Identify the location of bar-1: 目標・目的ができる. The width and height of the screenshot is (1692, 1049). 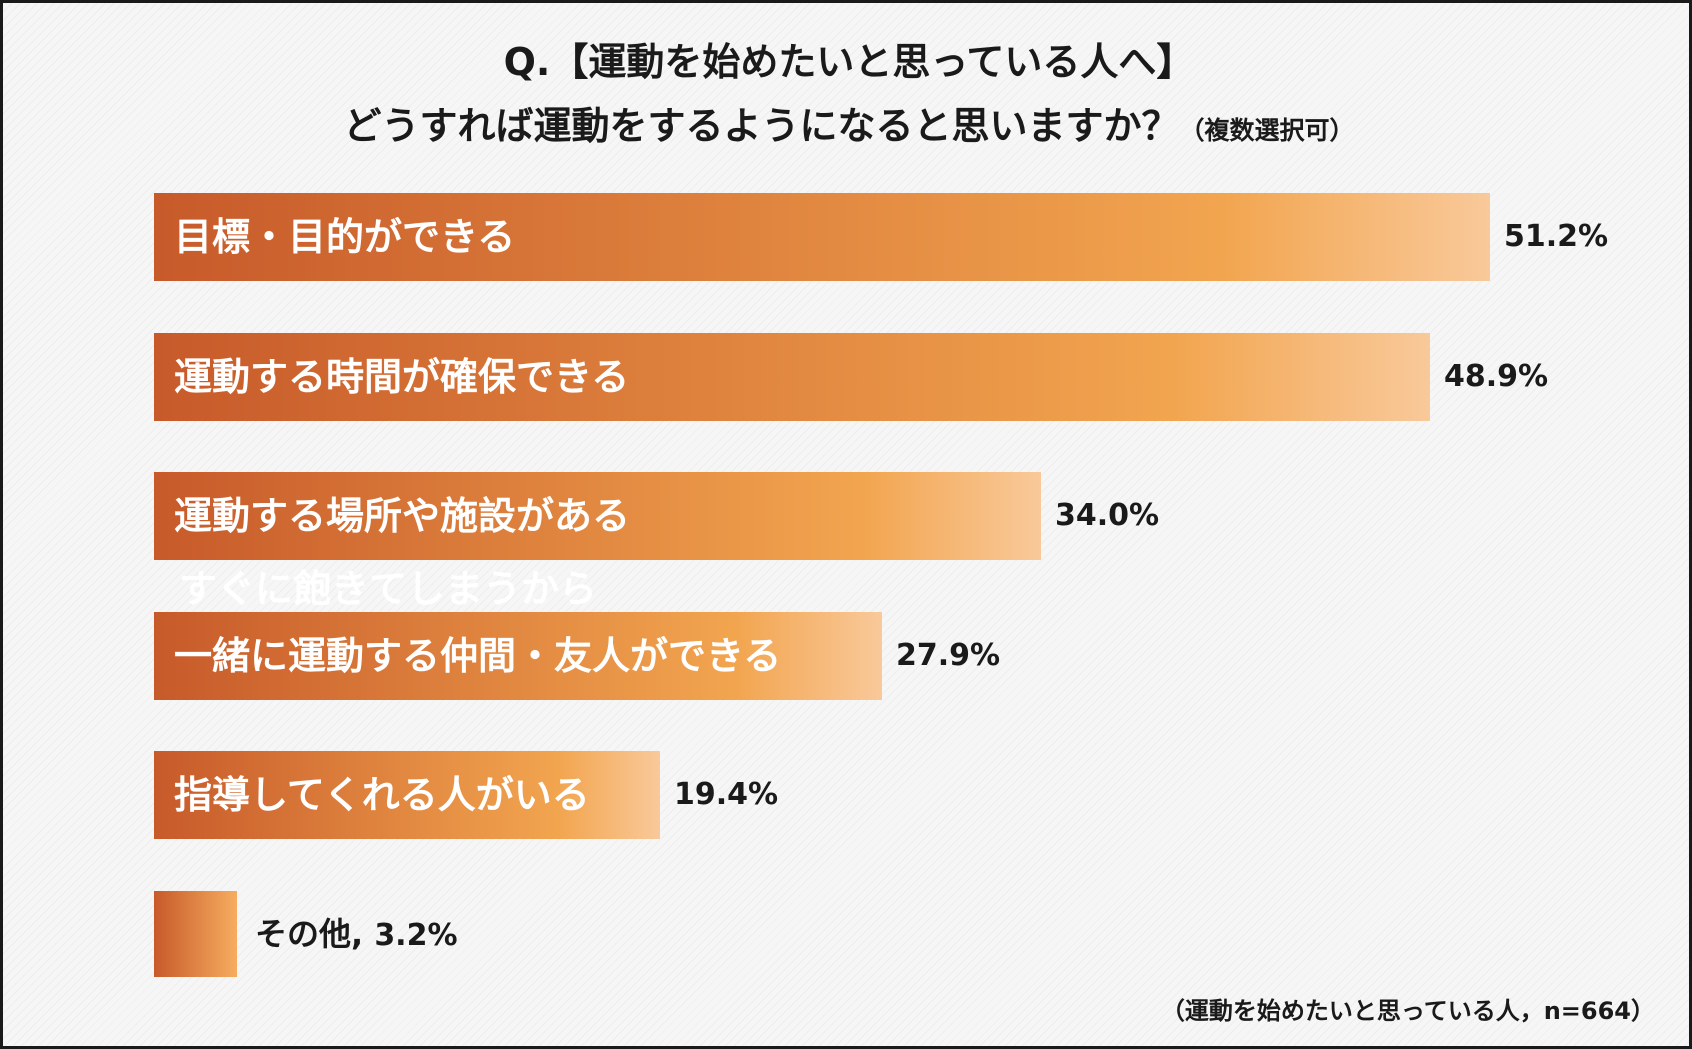
(822, 237).